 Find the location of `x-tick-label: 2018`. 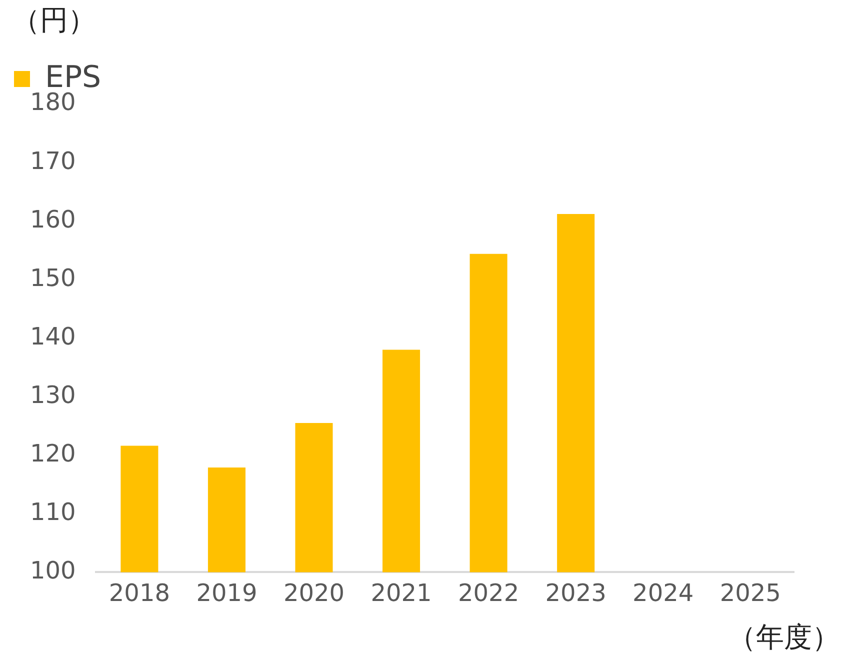

x-tick-label: 2018 is located at coordinates (139, 592).